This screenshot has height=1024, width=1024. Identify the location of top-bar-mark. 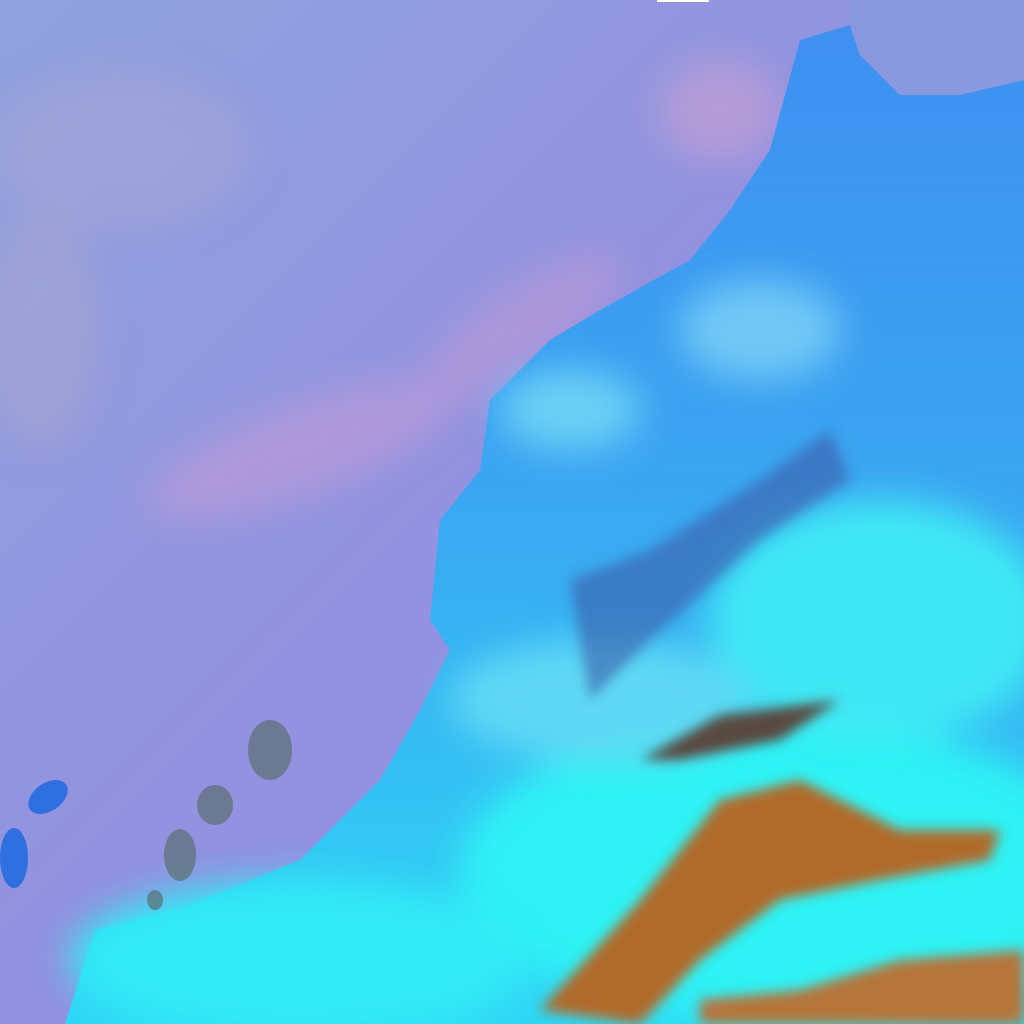
(683, 1).